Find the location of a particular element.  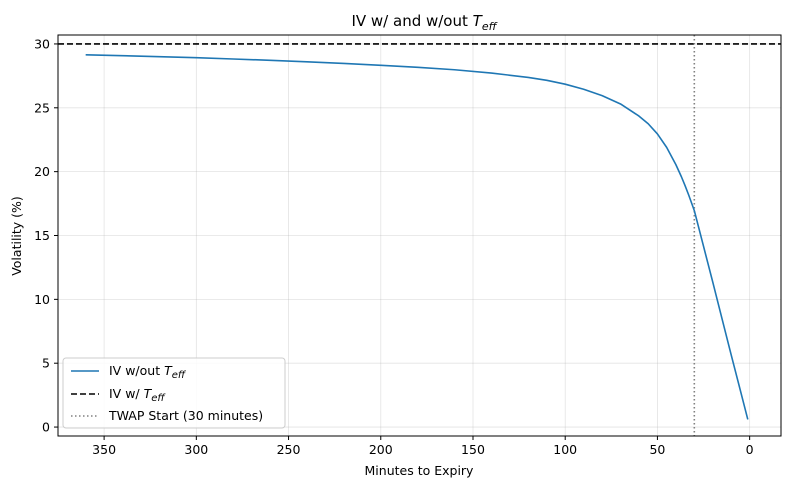

legend-box is located at coordinates (174, 393).